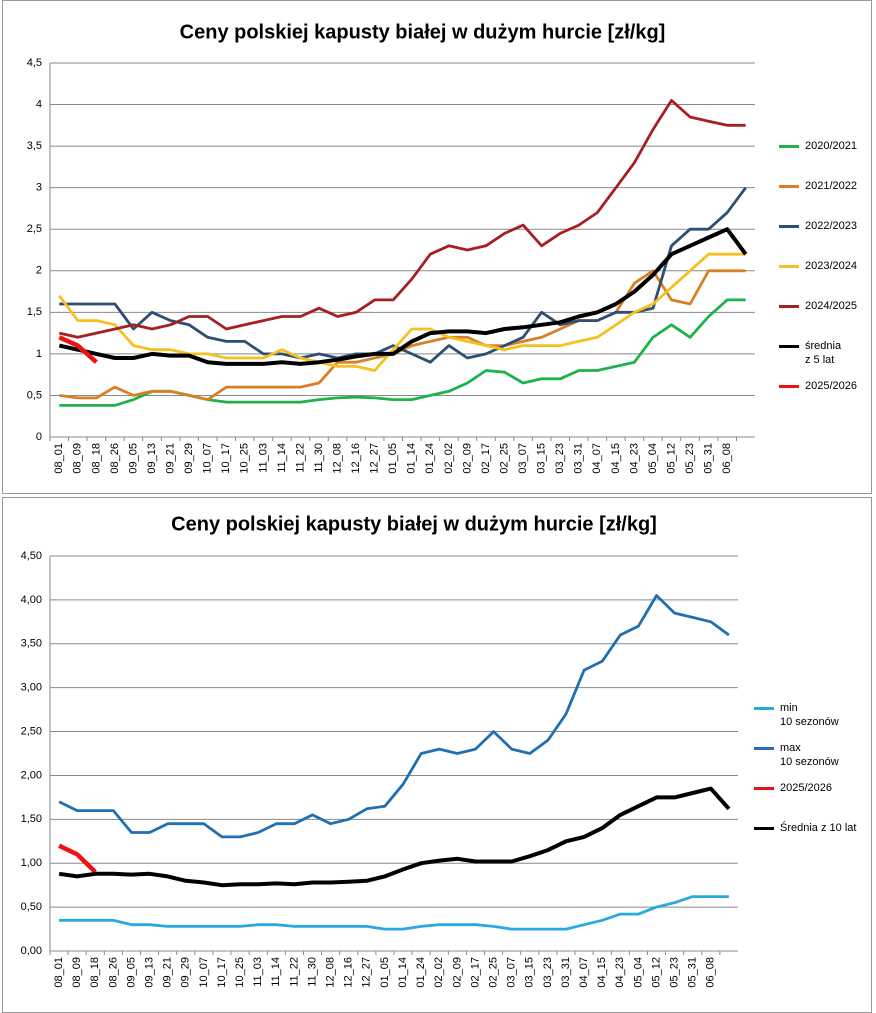 This screenshot has width=876, height=1013. Describe the element at coordinates (457, 972) in the screenshot. I see `x-tick-label: 02_09` at that location.